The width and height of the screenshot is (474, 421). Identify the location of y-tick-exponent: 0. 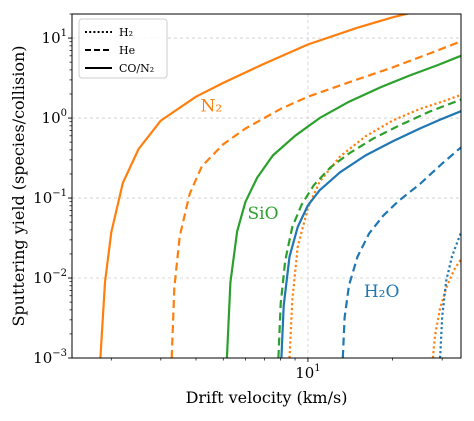
(64, 113).